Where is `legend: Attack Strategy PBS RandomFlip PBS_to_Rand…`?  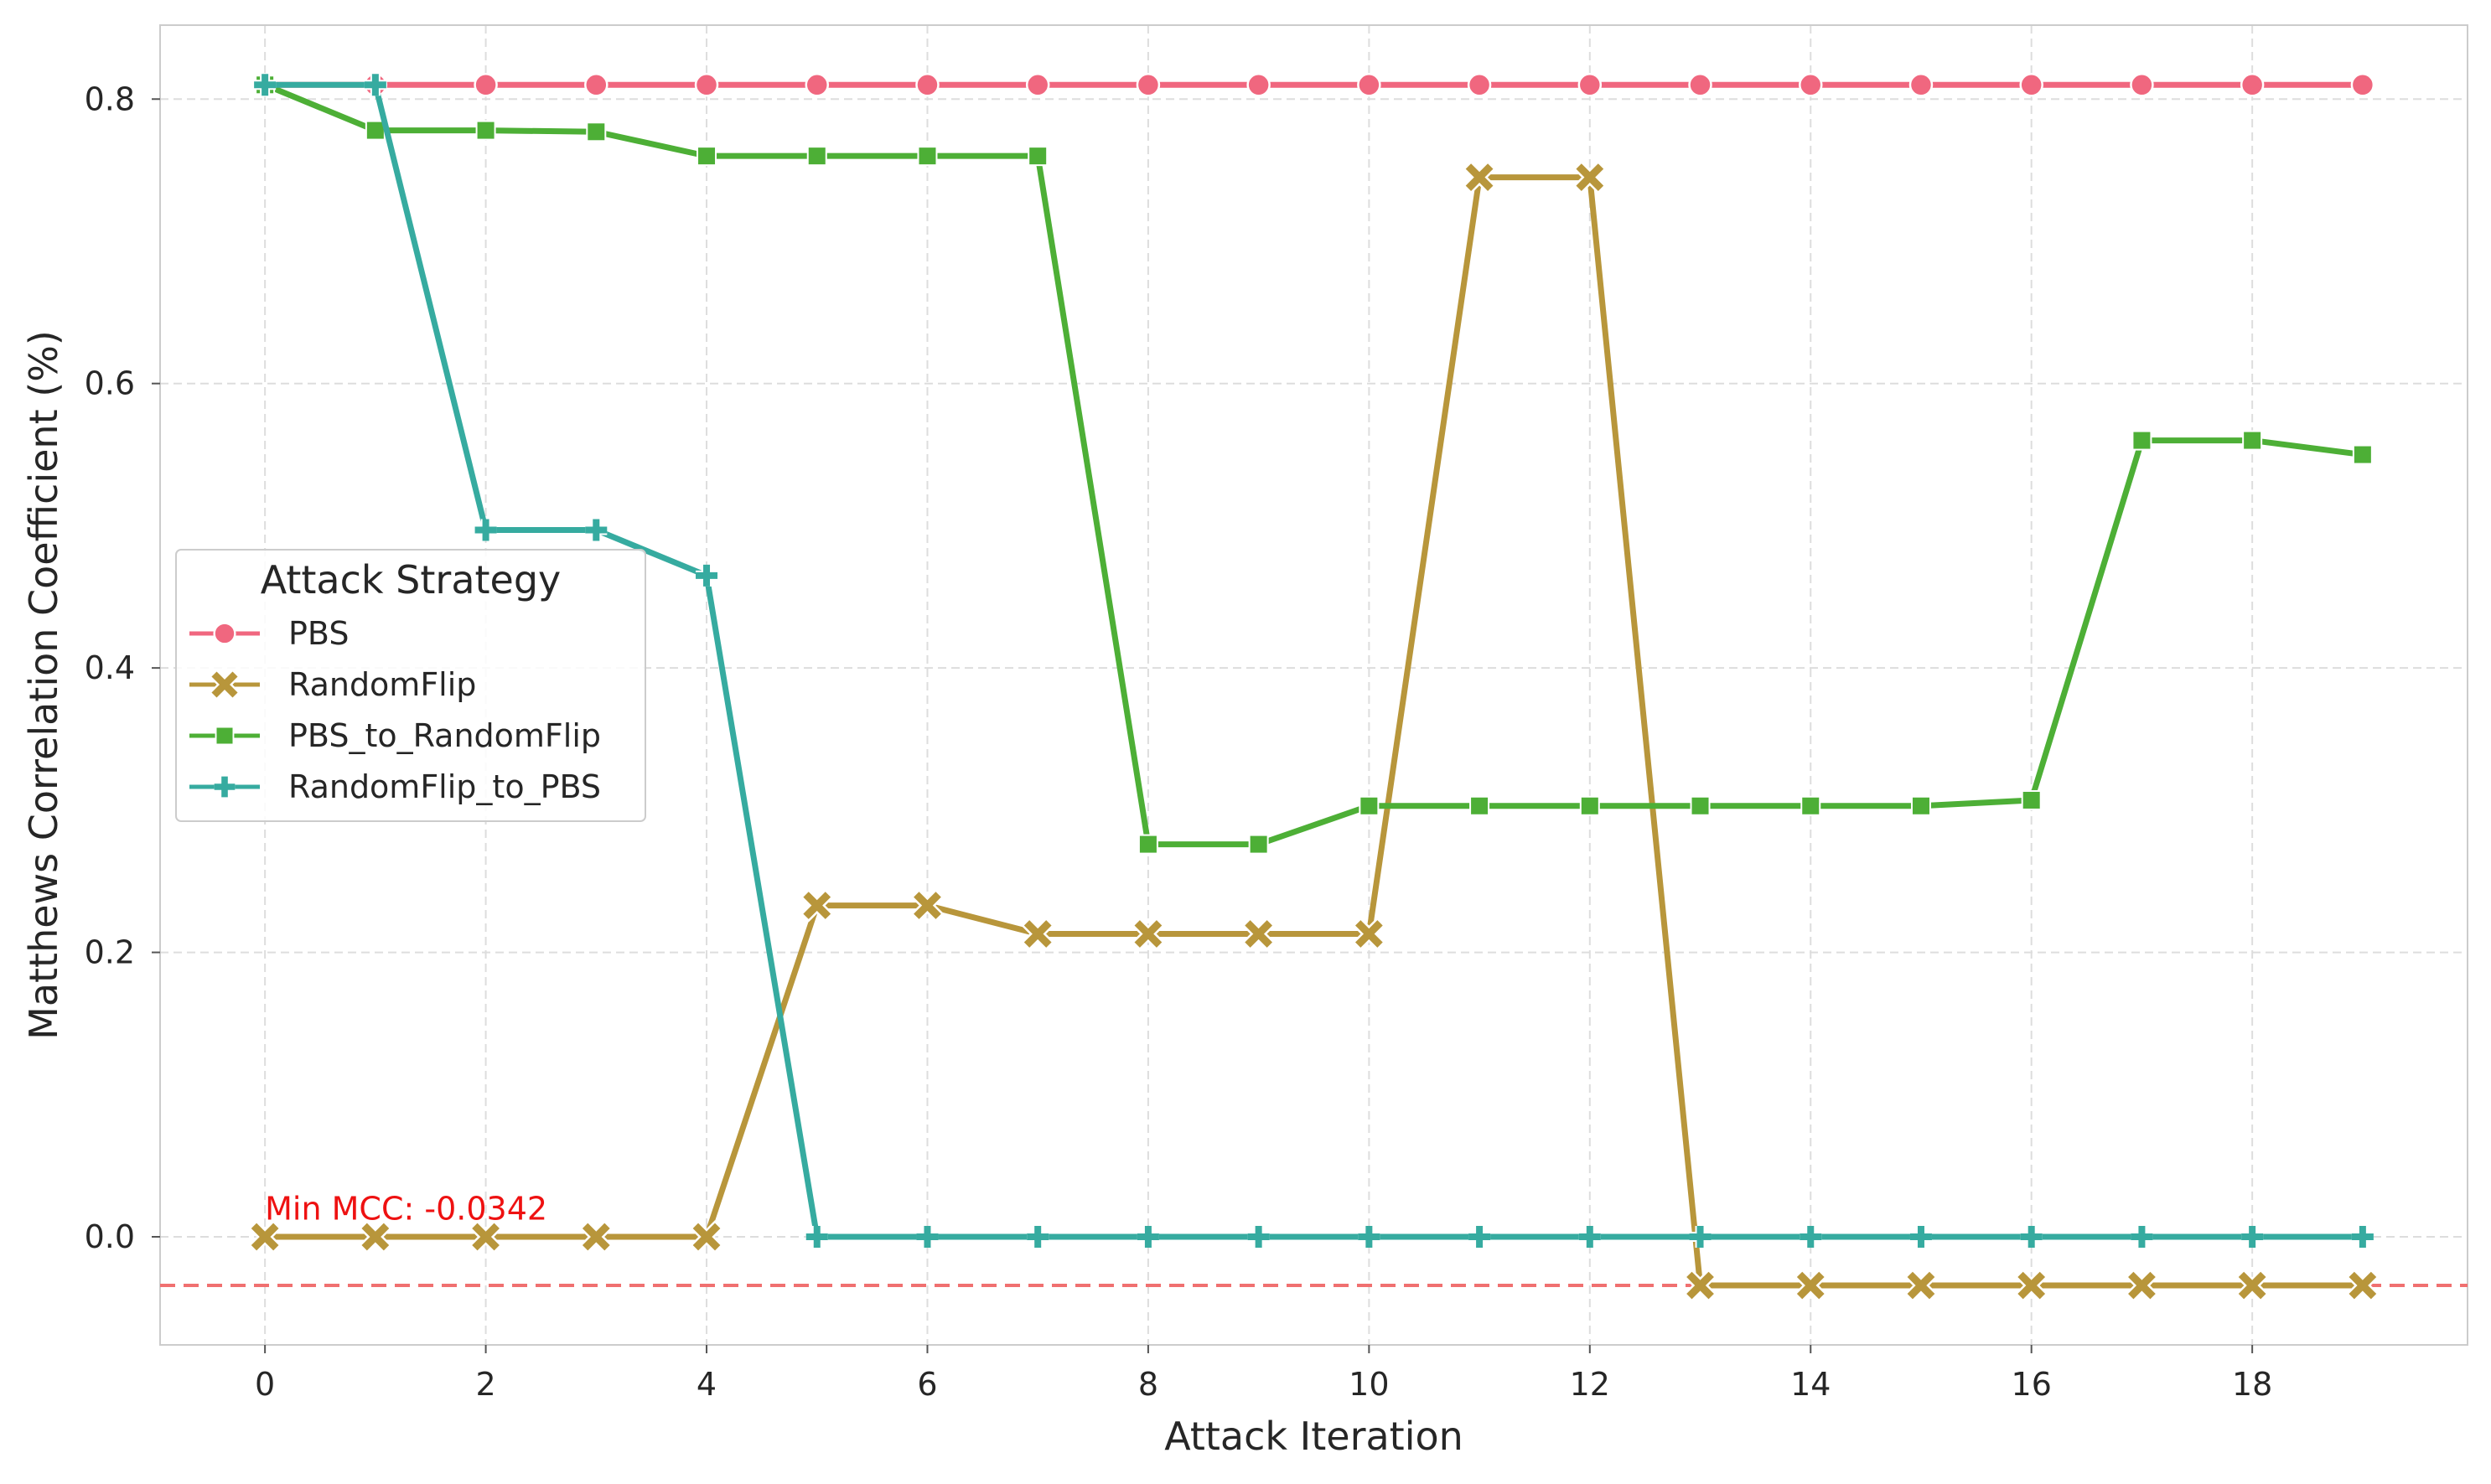
legend: Attack Strategy PBS RandomFlip PBS_to_Rand… is located at coordinates (410, 685).